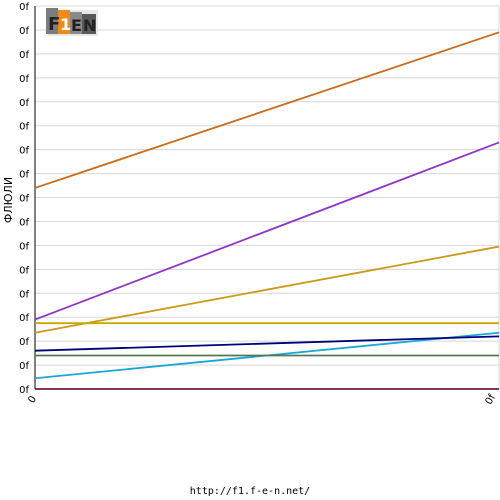 The height and width of the screenshot is (500, 500). What do you see at coordinates (32, 399) in the screenshot?
I see `x-tick-label: 0` at bounding box center [32, 399].